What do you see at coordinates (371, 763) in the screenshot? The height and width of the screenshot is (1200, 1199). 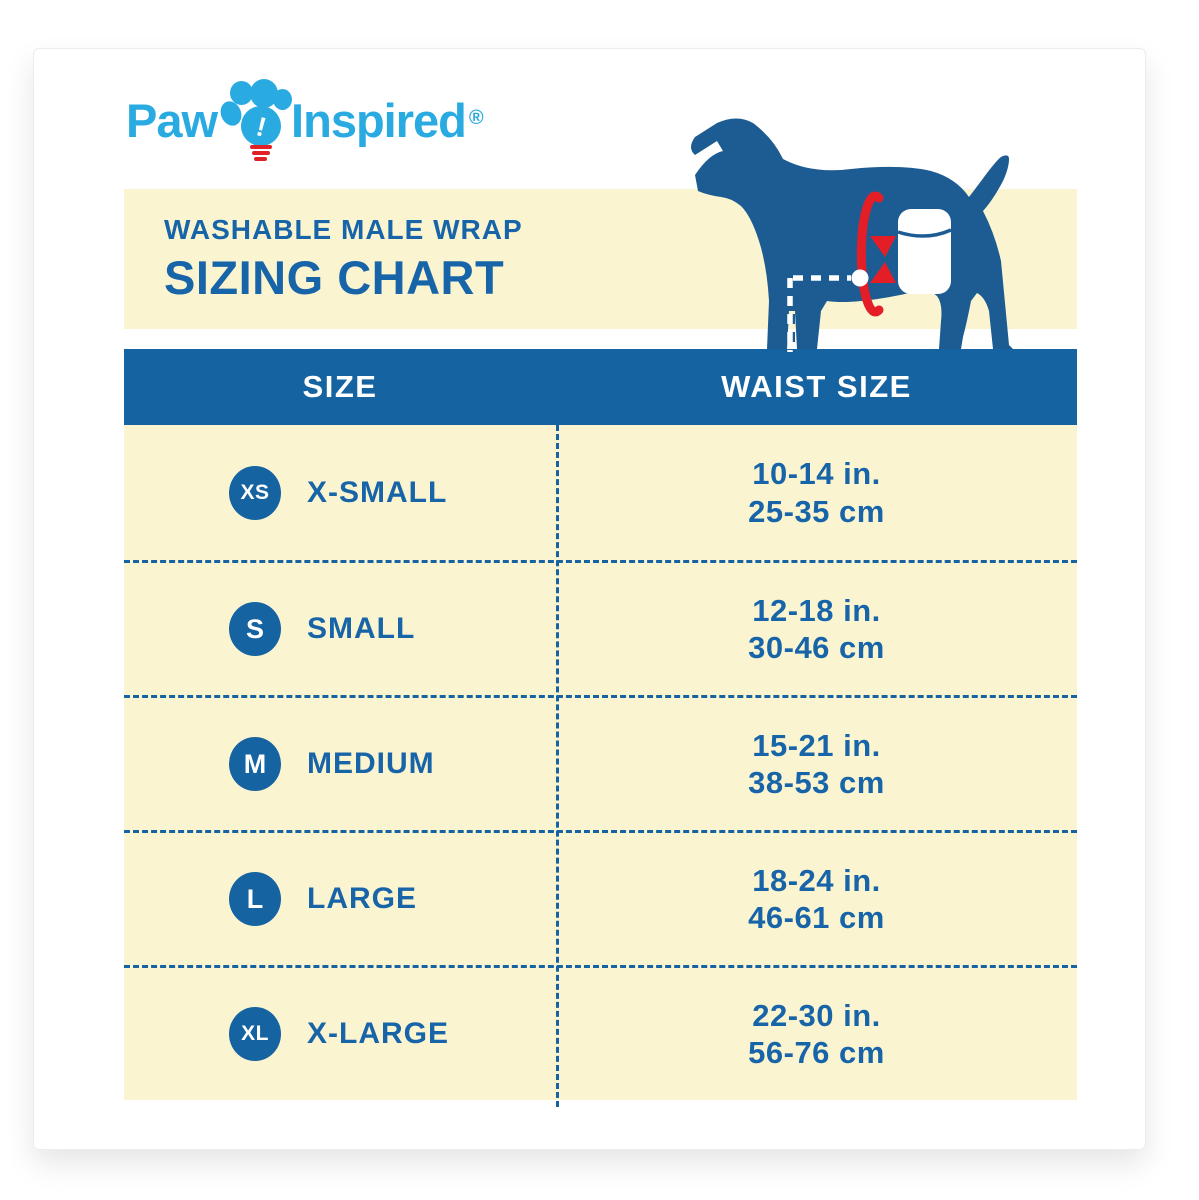 I see `size-label: MEDIUM` at bounding box center [371, 763].